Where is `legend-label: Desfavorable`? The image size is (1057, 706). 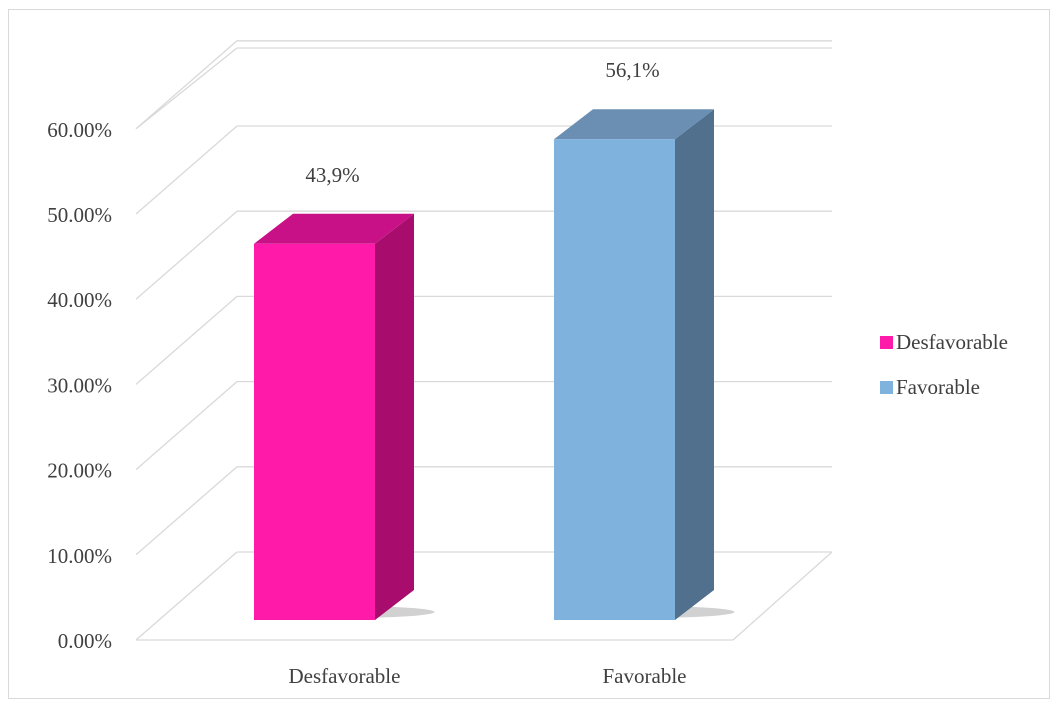 legend-label: Desfavorable is located at coordinates (952, 341).